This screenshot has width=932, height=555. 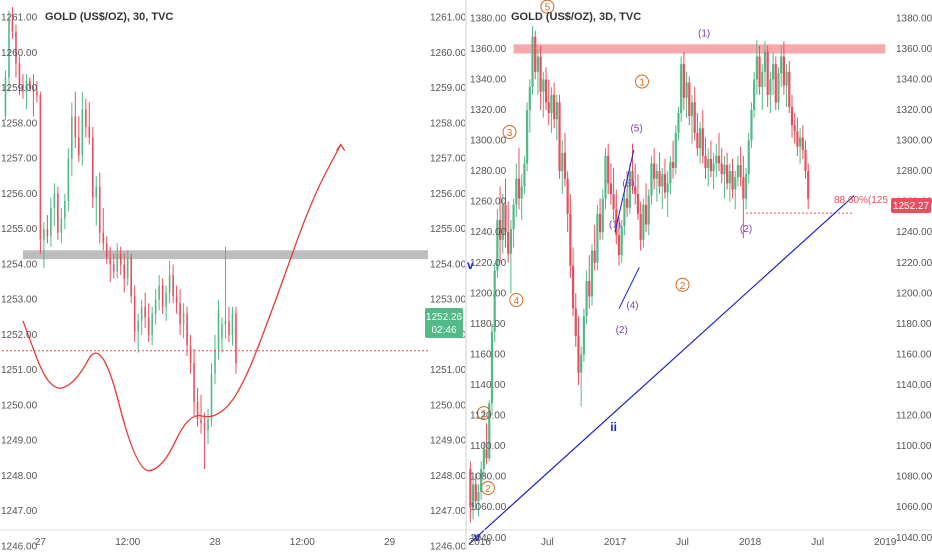 I want to click on wave-channel-line, so click(x=624, y=191).